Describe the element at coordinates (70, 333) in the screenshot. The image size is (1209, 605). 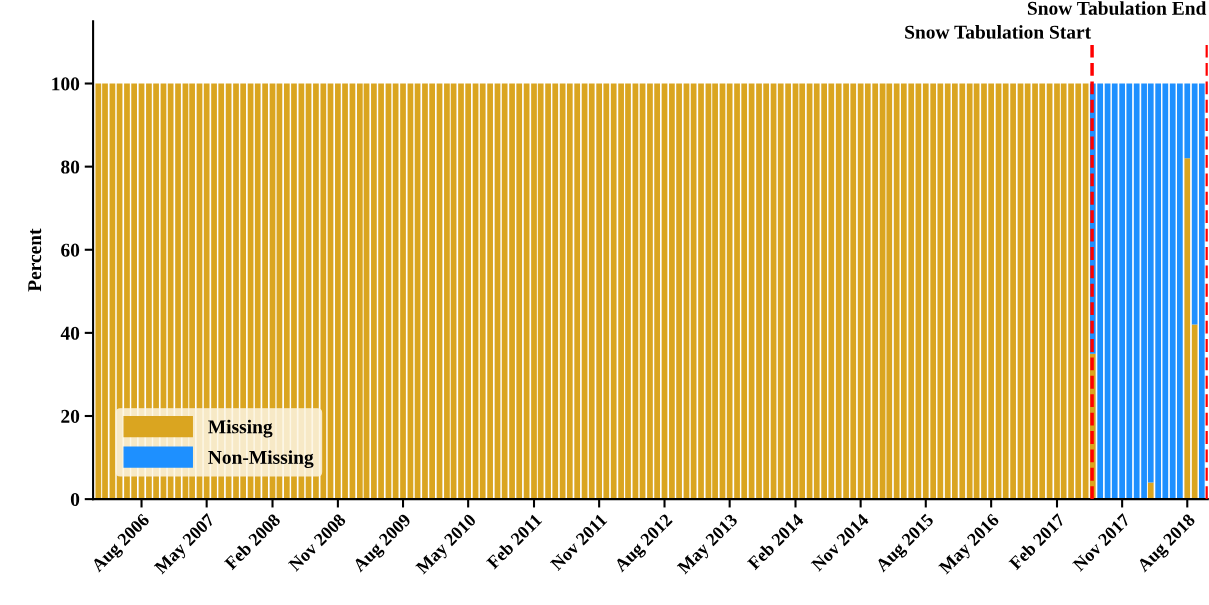
I see `y-tick-label: 40` at that location.